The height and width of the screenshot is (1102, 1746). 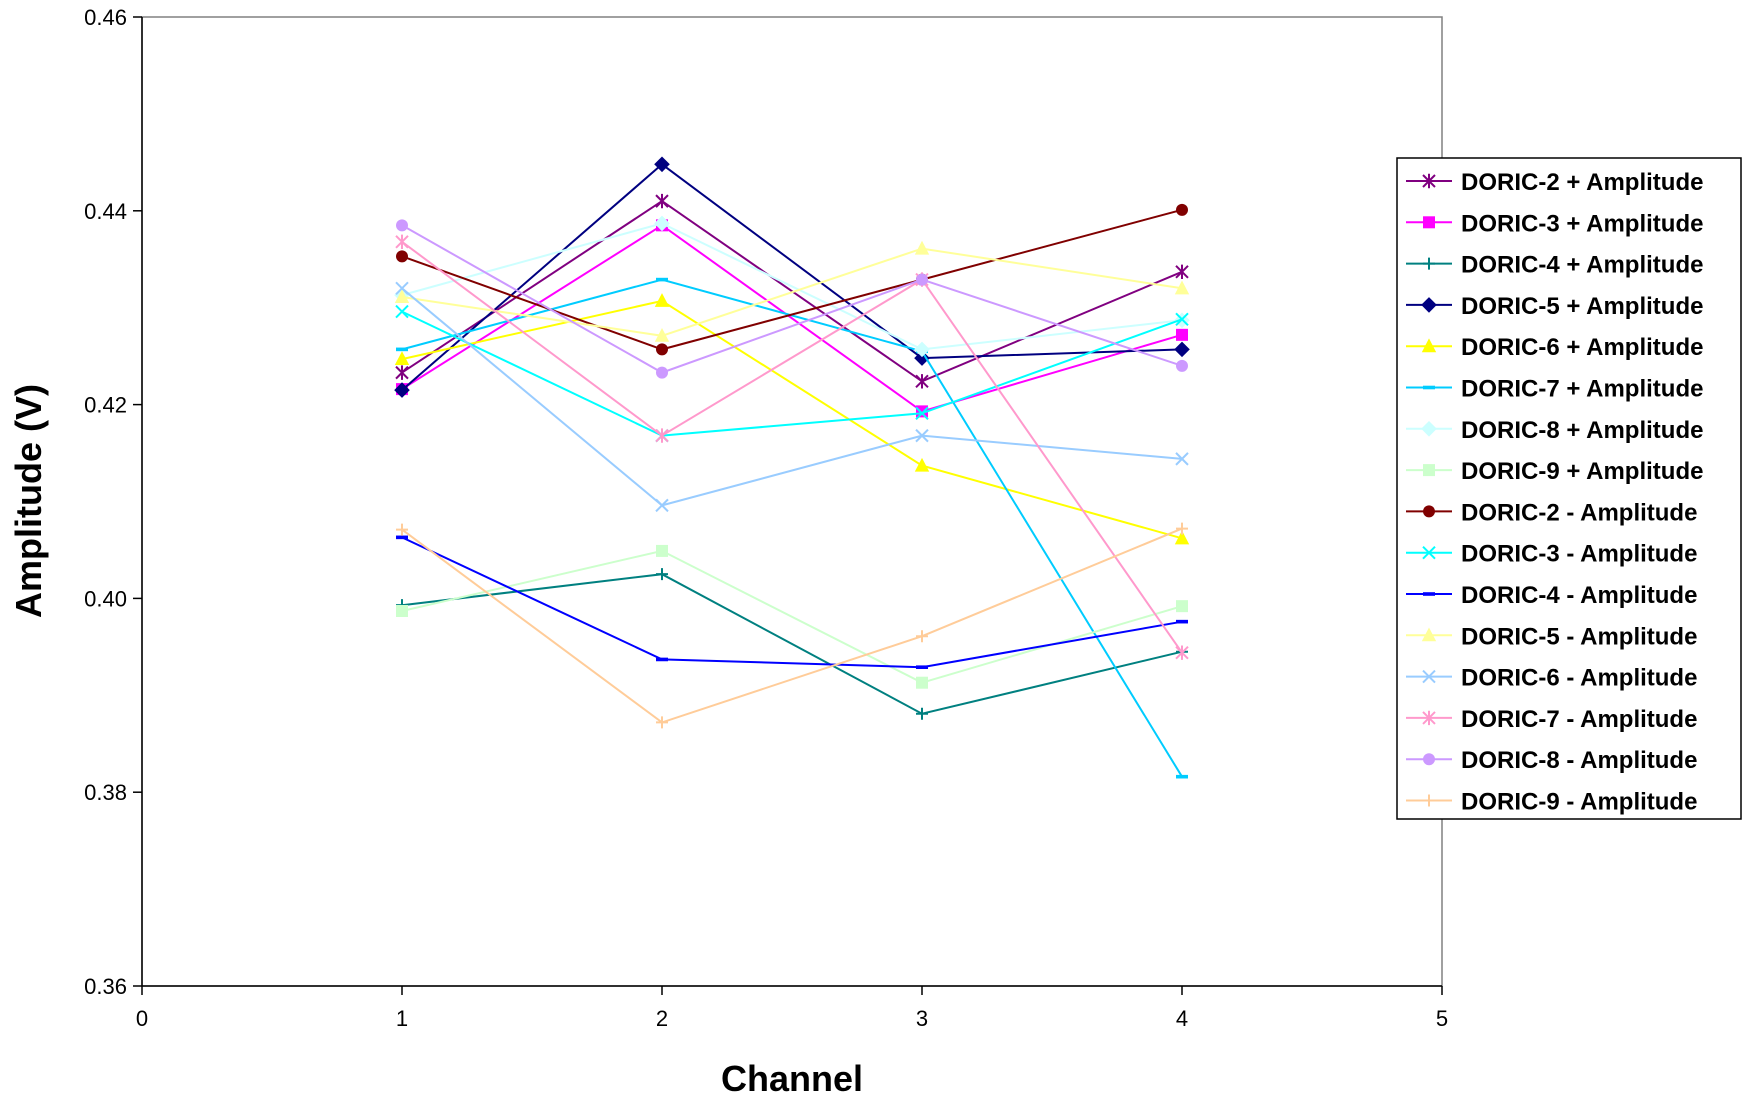 What do you see at coordinates (105, 792) in the screenshot?
I see `y-tick-label: 0.38` at bounding box center [105, 792].